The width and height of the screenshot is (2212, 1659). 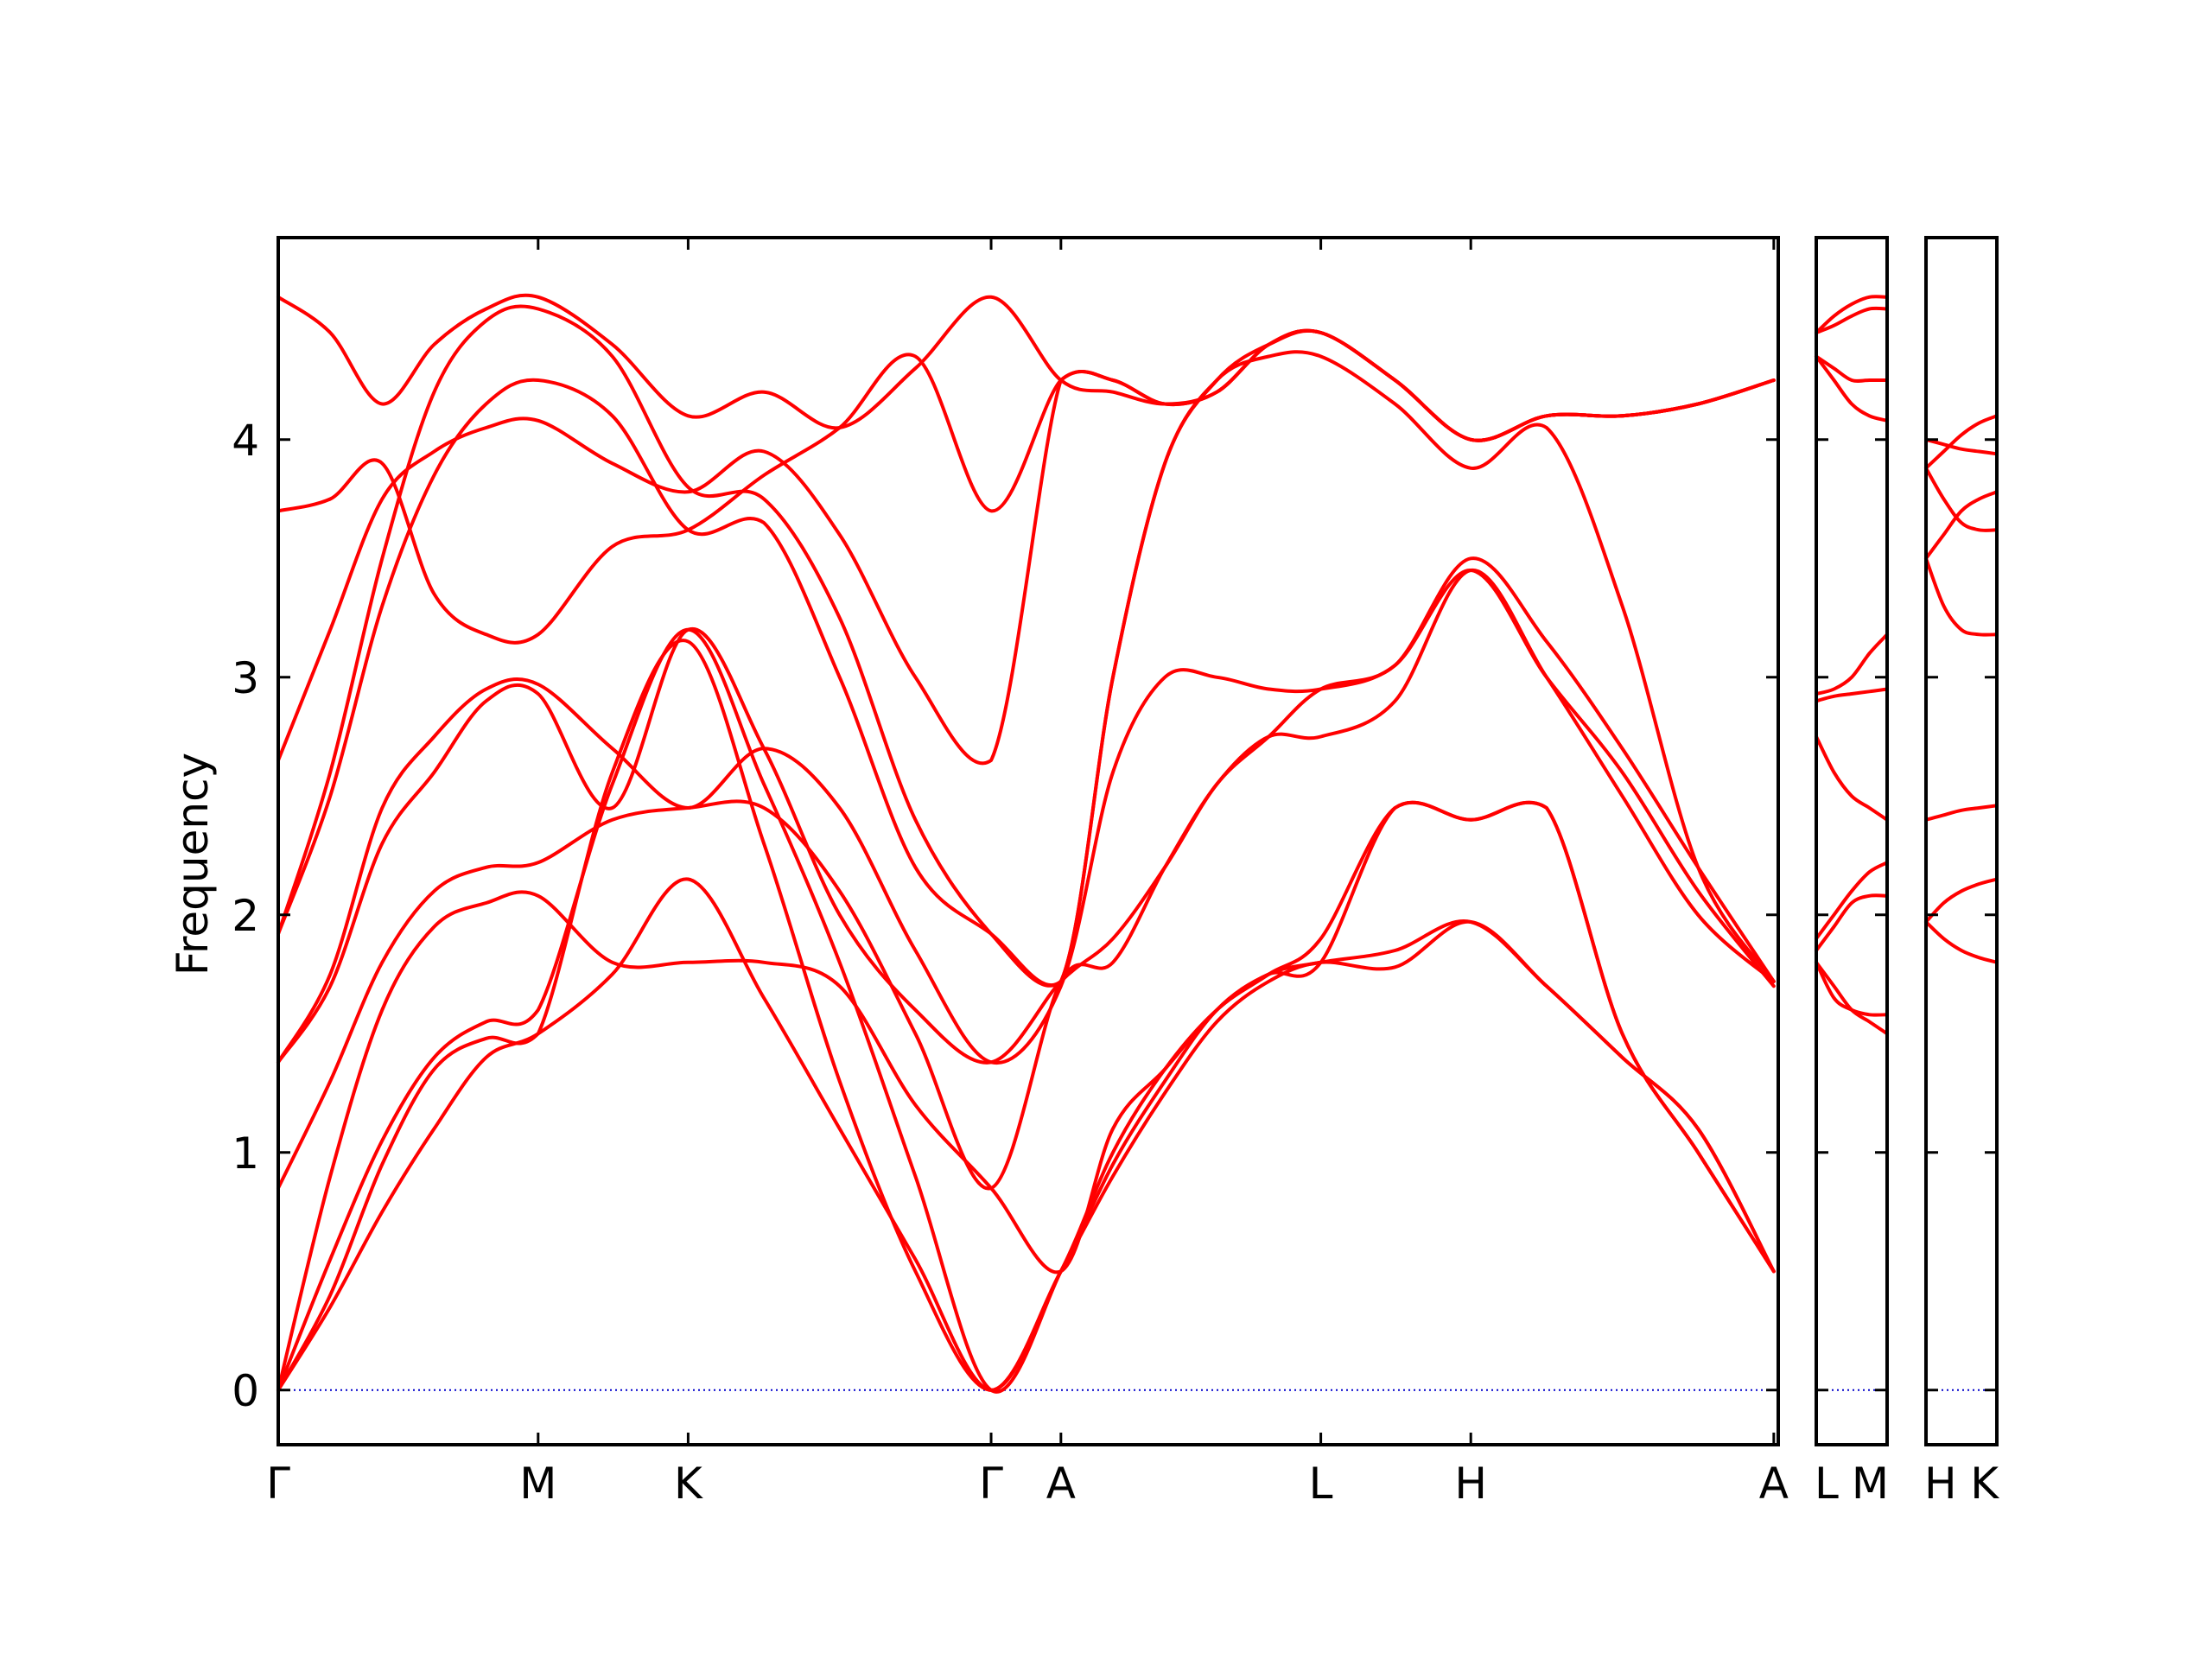 What do you see at coordinates (245, 1153) in the screenshot?
I see `y-tick-label: 1` at bounding box center [245, 1153].